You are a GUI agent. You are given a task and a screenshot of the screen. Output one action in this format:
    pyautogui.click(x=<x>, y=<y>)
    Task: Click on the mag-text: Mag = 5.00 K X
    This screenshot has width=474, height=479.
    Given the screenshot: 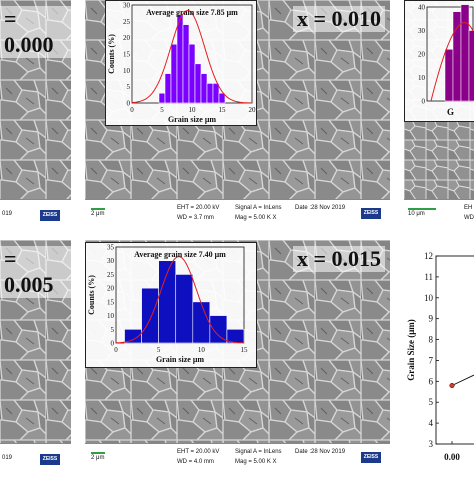 What is the action you would take?
    pyautogui.click(x=256, y=218)
    